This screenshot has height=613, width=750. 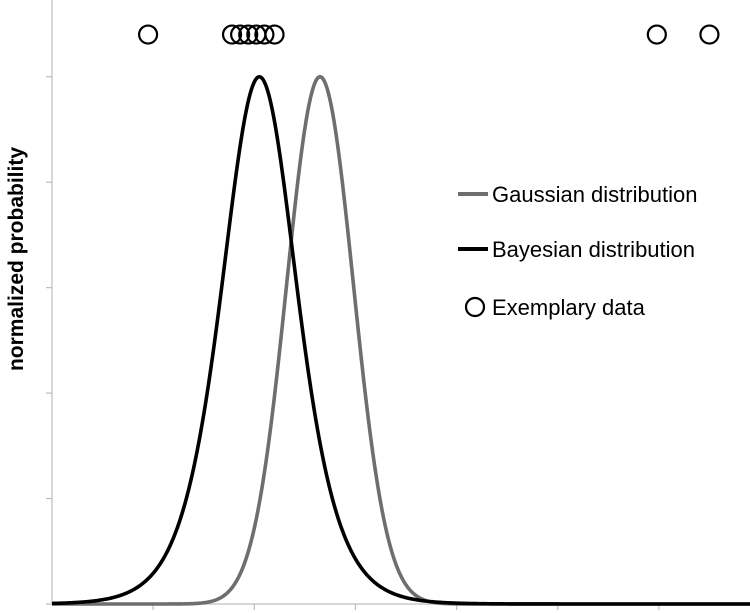 I want to click on legend-item-gaussian: Gaussian distribution, so click(x=577, y=194).